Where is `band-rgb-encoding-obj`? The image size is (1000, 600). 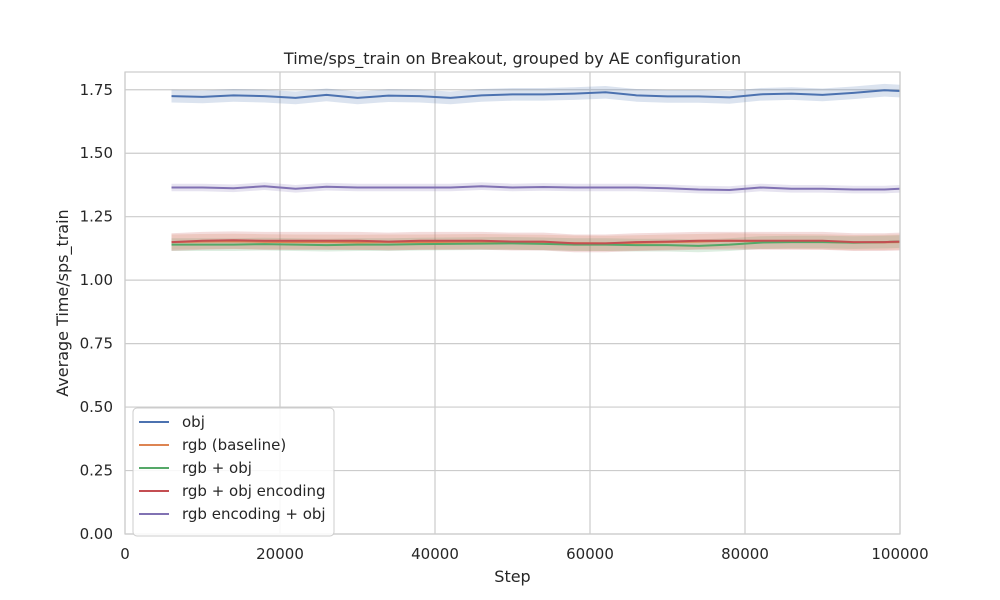 band-rgb-encoding-obj is located at coordinates (535, 188).